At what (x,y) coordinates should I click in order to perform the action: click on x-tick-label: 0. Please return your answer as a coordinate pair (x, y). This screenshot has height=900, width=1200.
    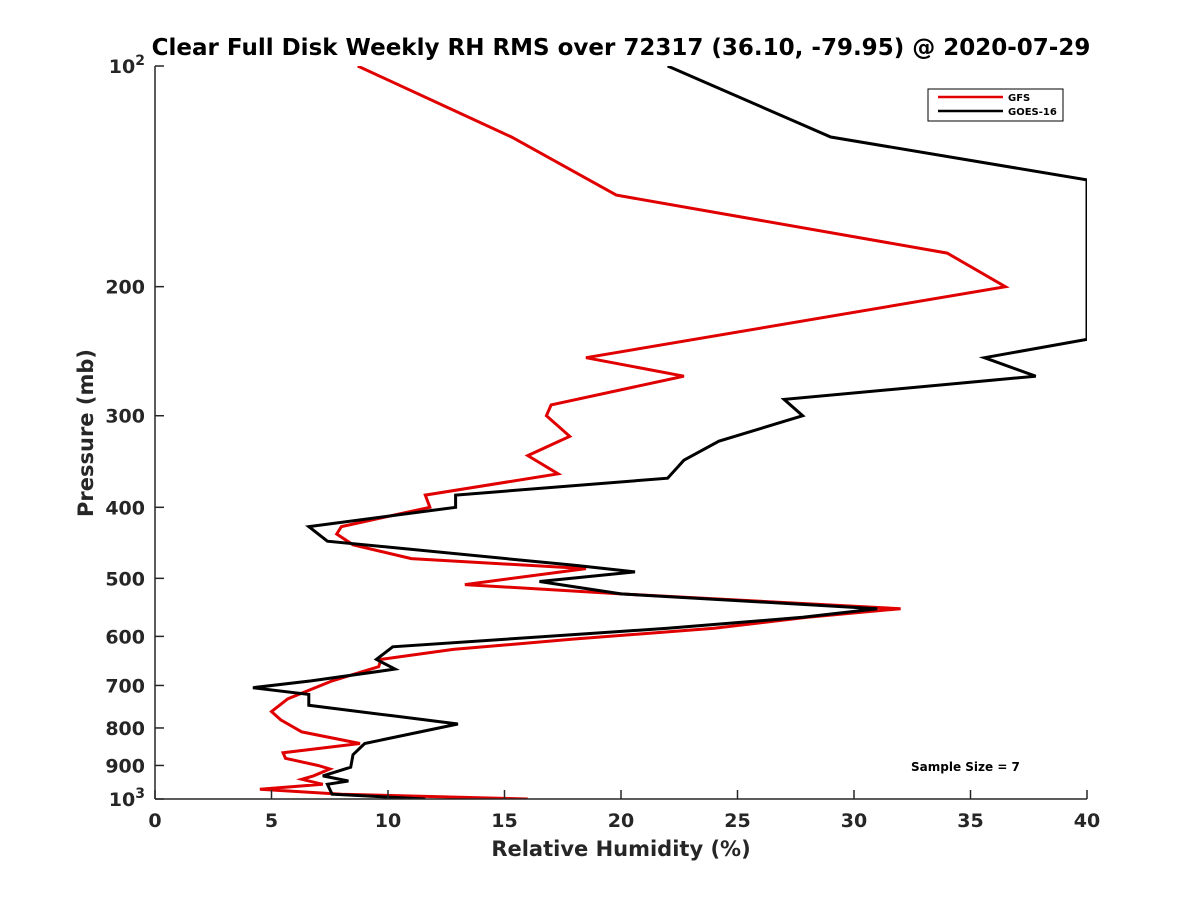
    Looking at the image, I should click on (154, 821).